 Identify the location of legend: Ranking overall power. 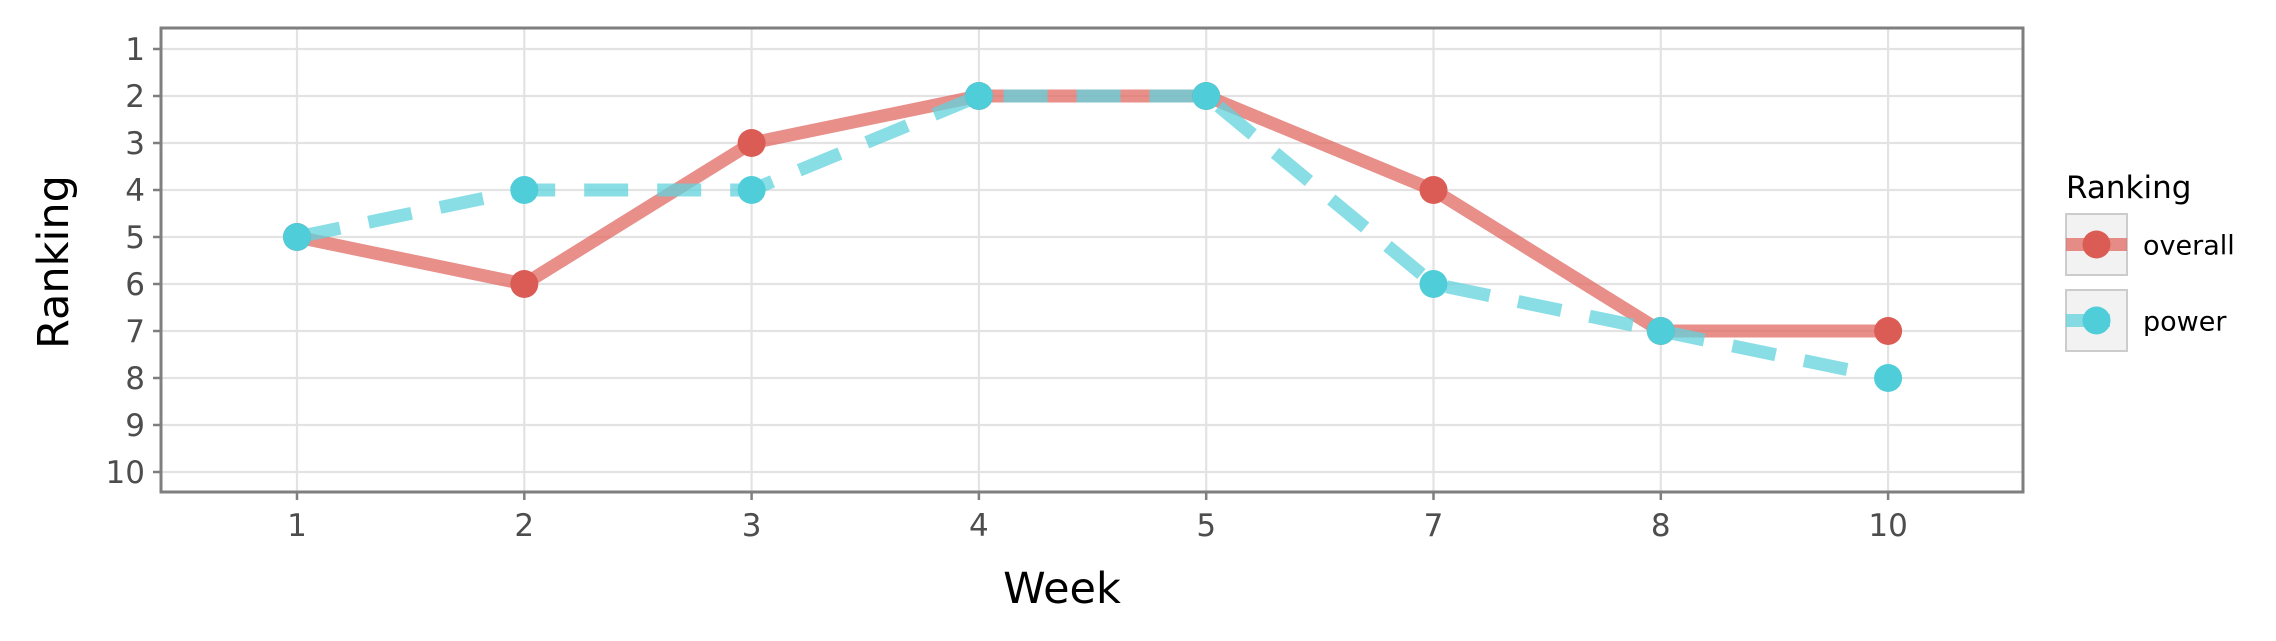
(2150, 261).